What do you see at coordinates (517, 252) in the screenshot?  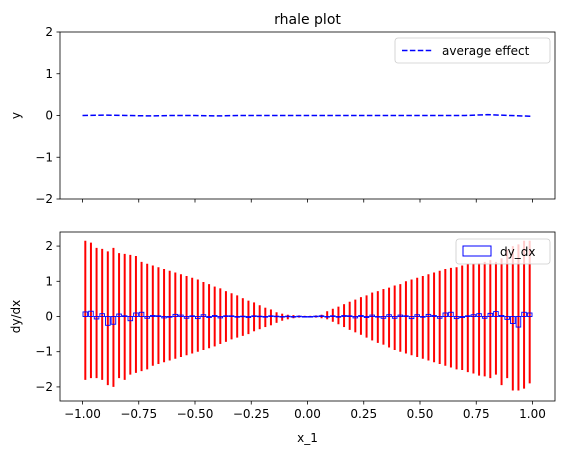 I see `legend-label: dy_dx` at bounding box center [517, 252].